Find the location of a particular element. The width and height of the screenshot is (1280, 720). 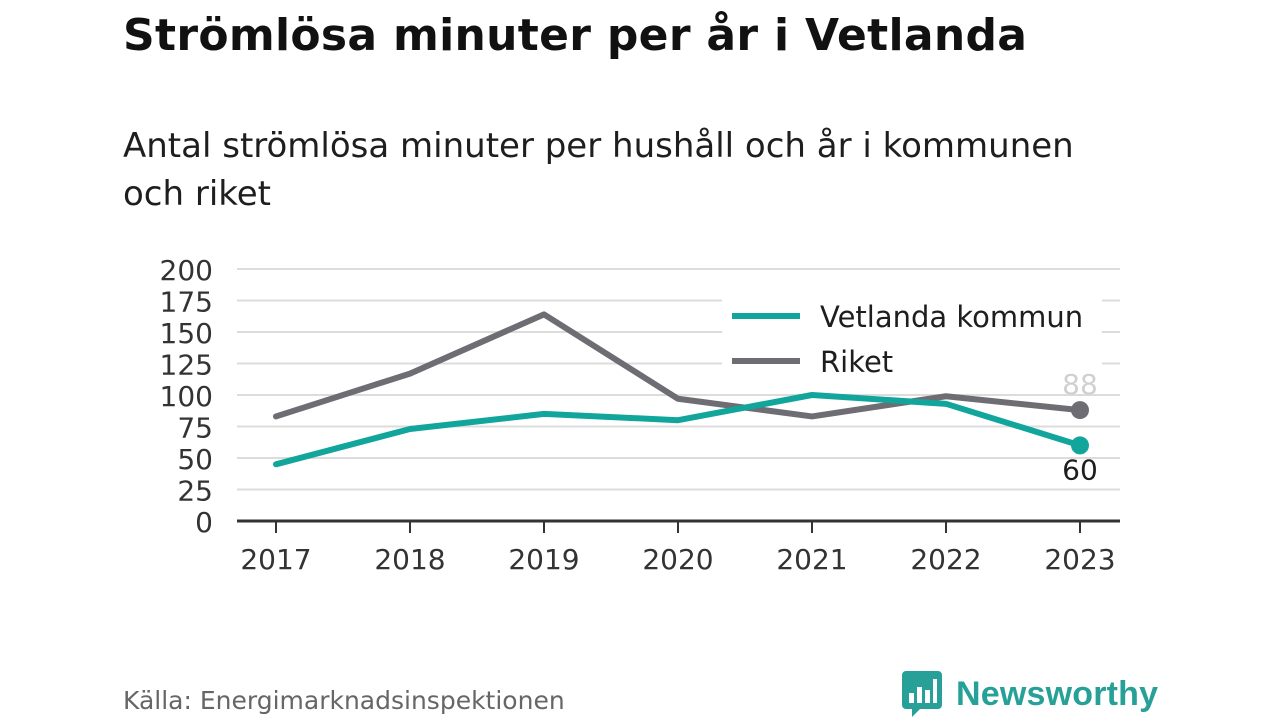

y-tick-label: 25 is located at coordinates (195, 491).